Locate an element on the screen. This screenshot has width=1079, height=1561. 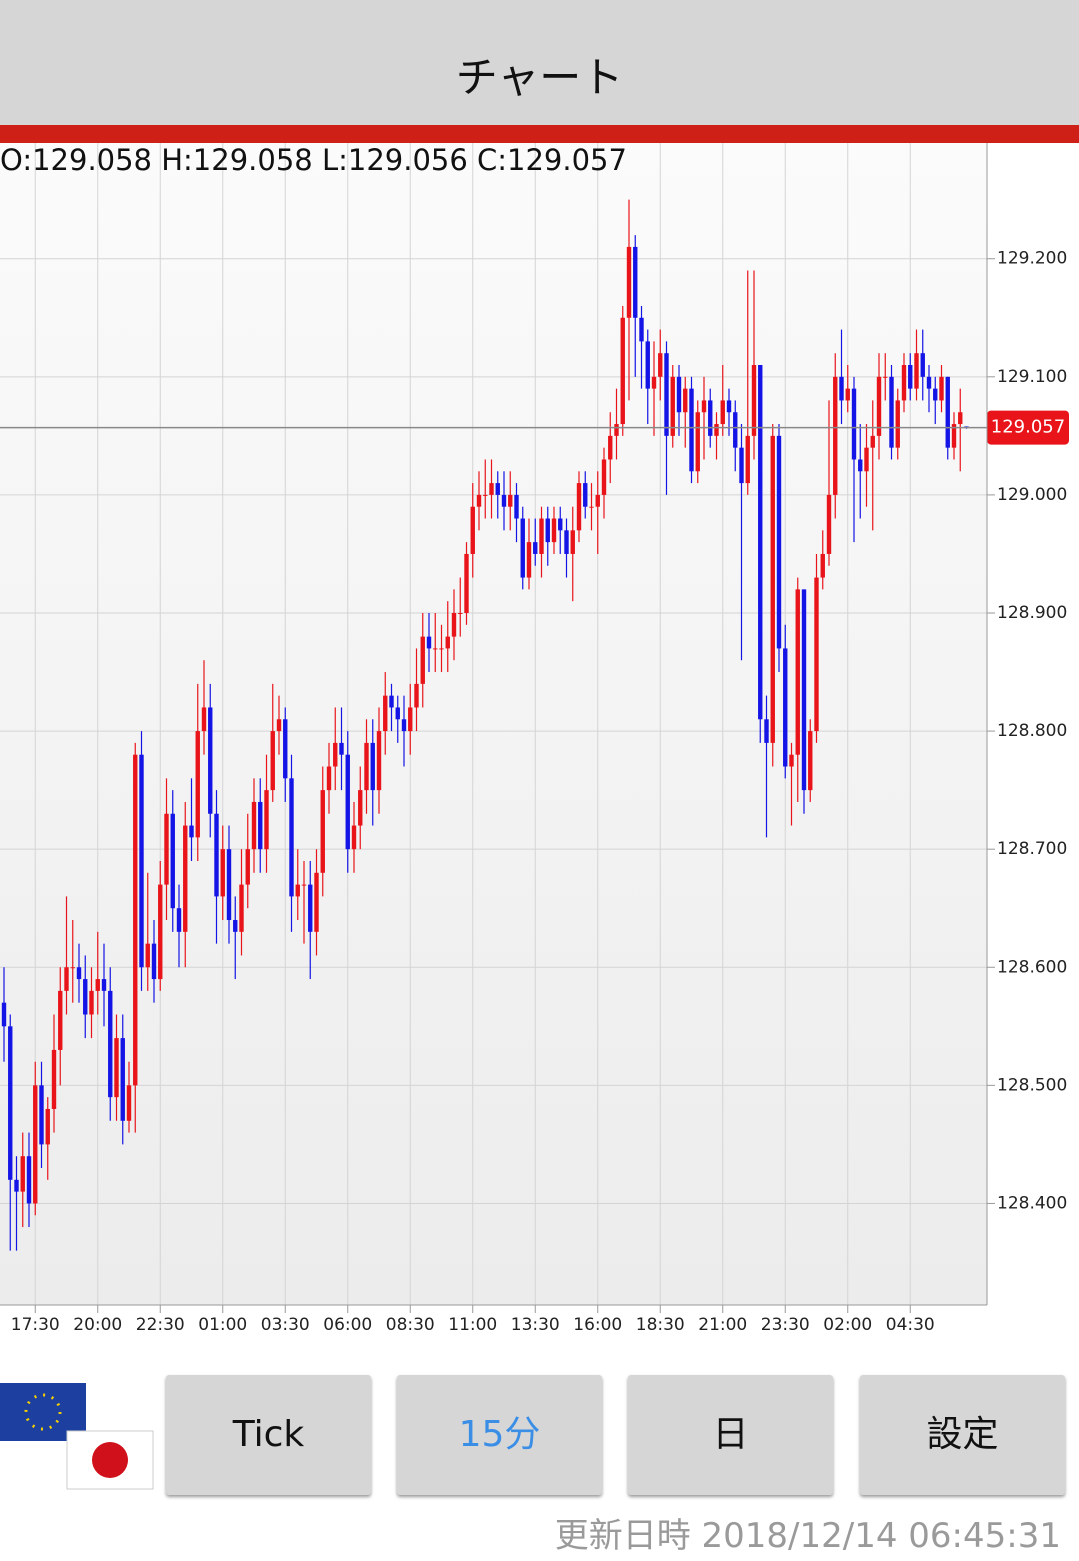
tab-button: 日 is located at coordinates (730, 1435).